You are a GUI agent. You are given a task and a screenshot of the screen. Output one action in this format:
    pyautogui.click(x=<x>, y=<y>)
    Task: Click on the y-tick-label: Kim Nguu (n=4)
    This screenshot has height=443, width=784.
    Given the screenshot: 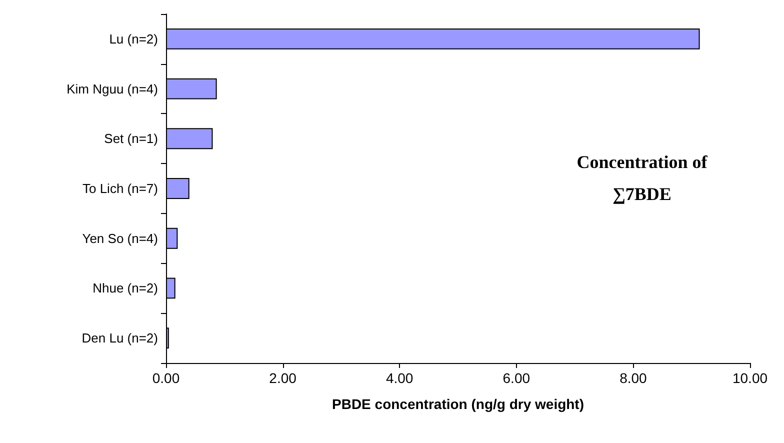 What is the action you would take?
    pyautogui.click(x=112, y=88)
    